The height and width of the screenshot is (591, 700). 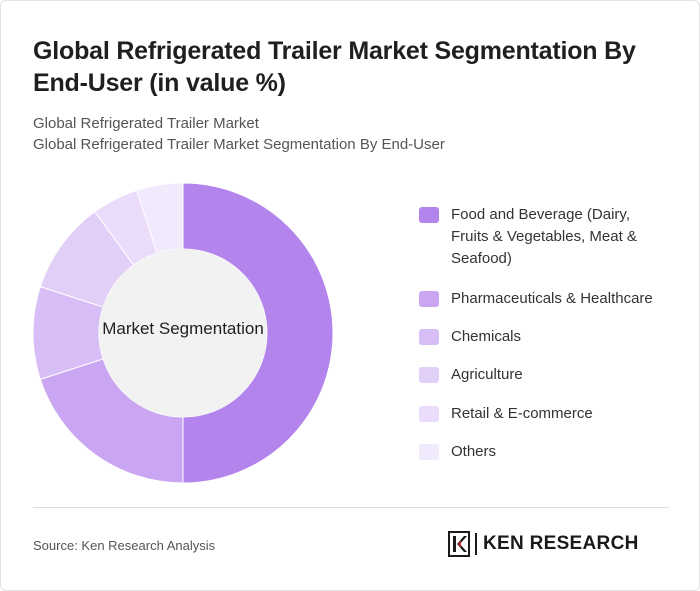 What do you see at coordinates (522, 413) in the screenshot?
I see `legend-label: Retail & E-commerce` at bounding box center [522, 413].